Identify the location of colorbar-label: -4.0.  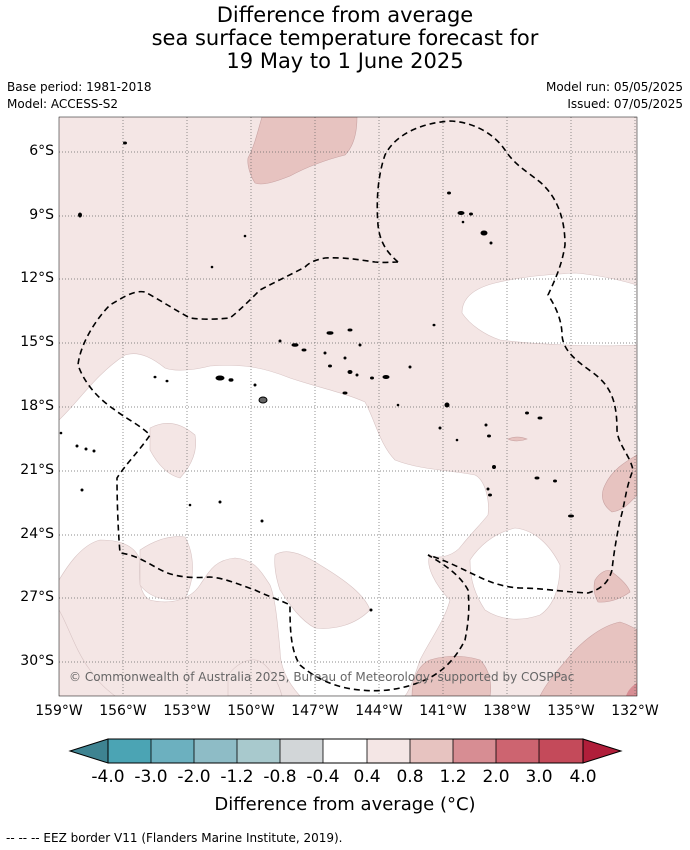
(108, 777).